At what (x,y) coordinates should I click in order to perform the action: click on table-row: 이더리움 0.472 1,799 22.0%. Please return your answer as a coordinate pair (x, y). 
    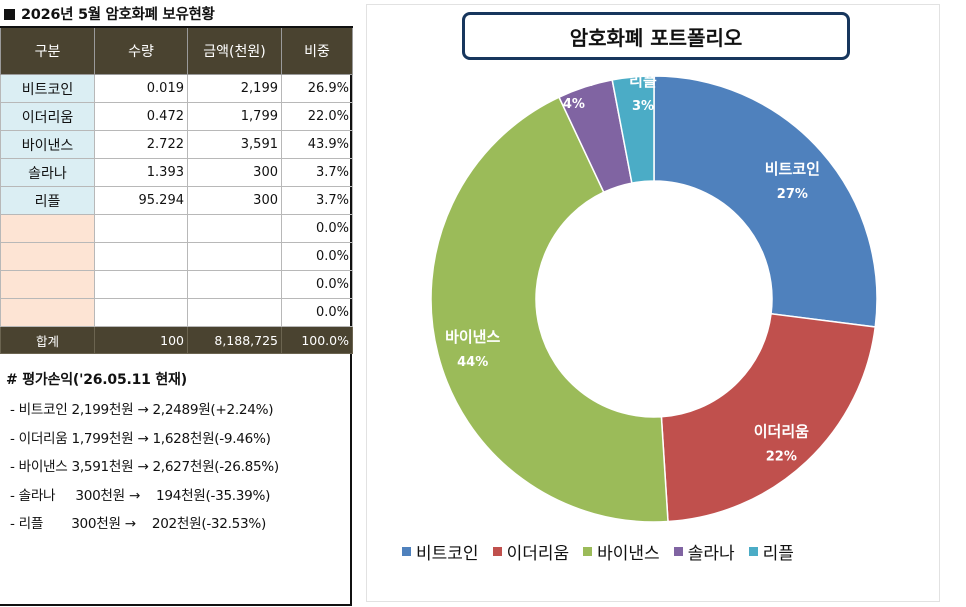
    Looking at the image, I should click on (176, 116).